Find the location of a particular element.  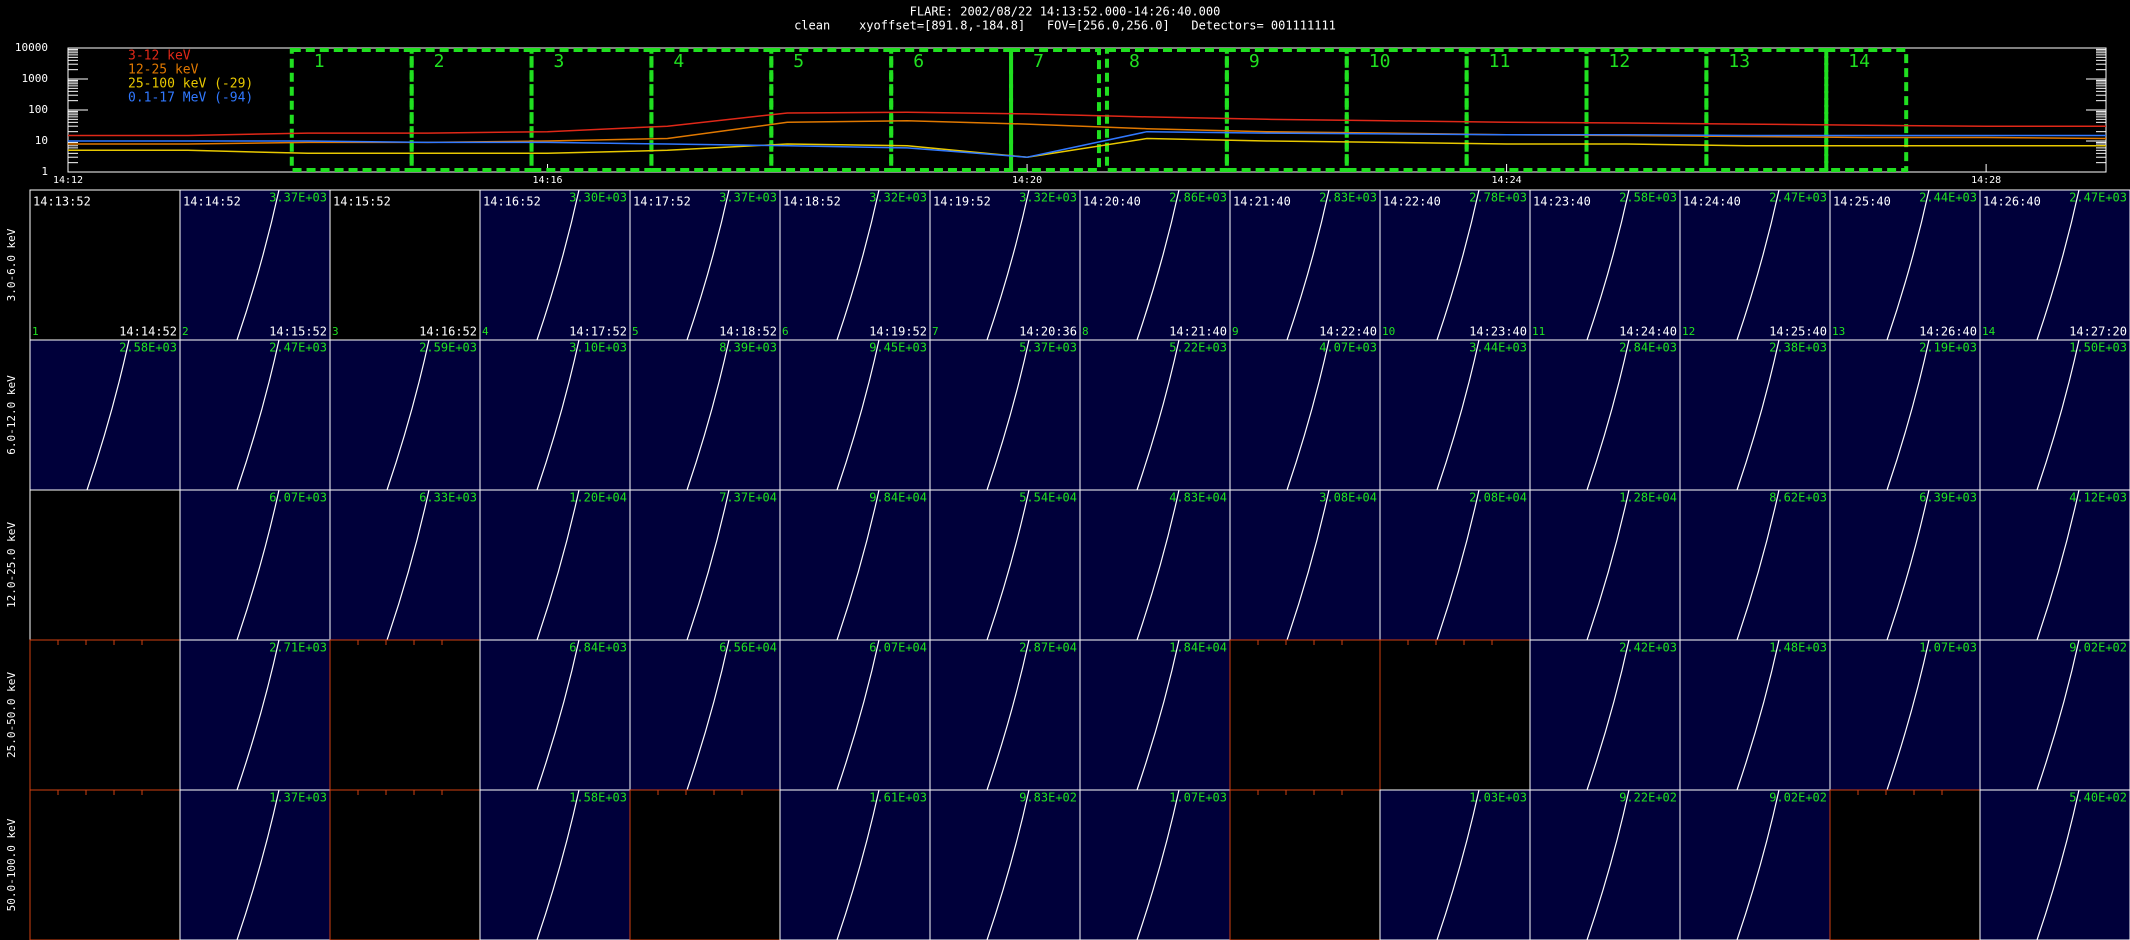

interval-number: 2 is located at coordinates (439, 61).